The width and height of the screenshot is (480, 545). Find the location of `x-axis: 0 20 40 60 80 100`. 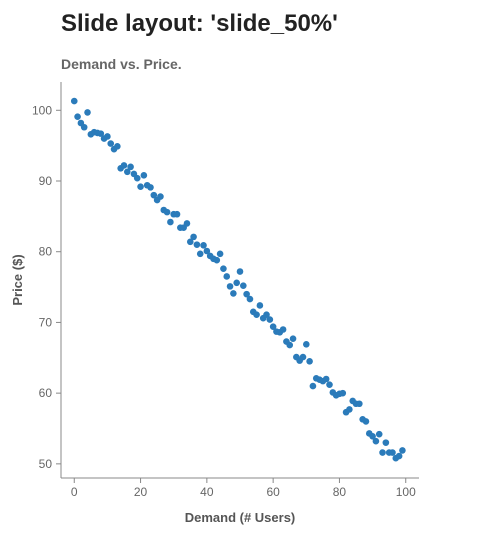

x-axis: 0 20 40 60 80 100 is located at coordinates (240, 488).